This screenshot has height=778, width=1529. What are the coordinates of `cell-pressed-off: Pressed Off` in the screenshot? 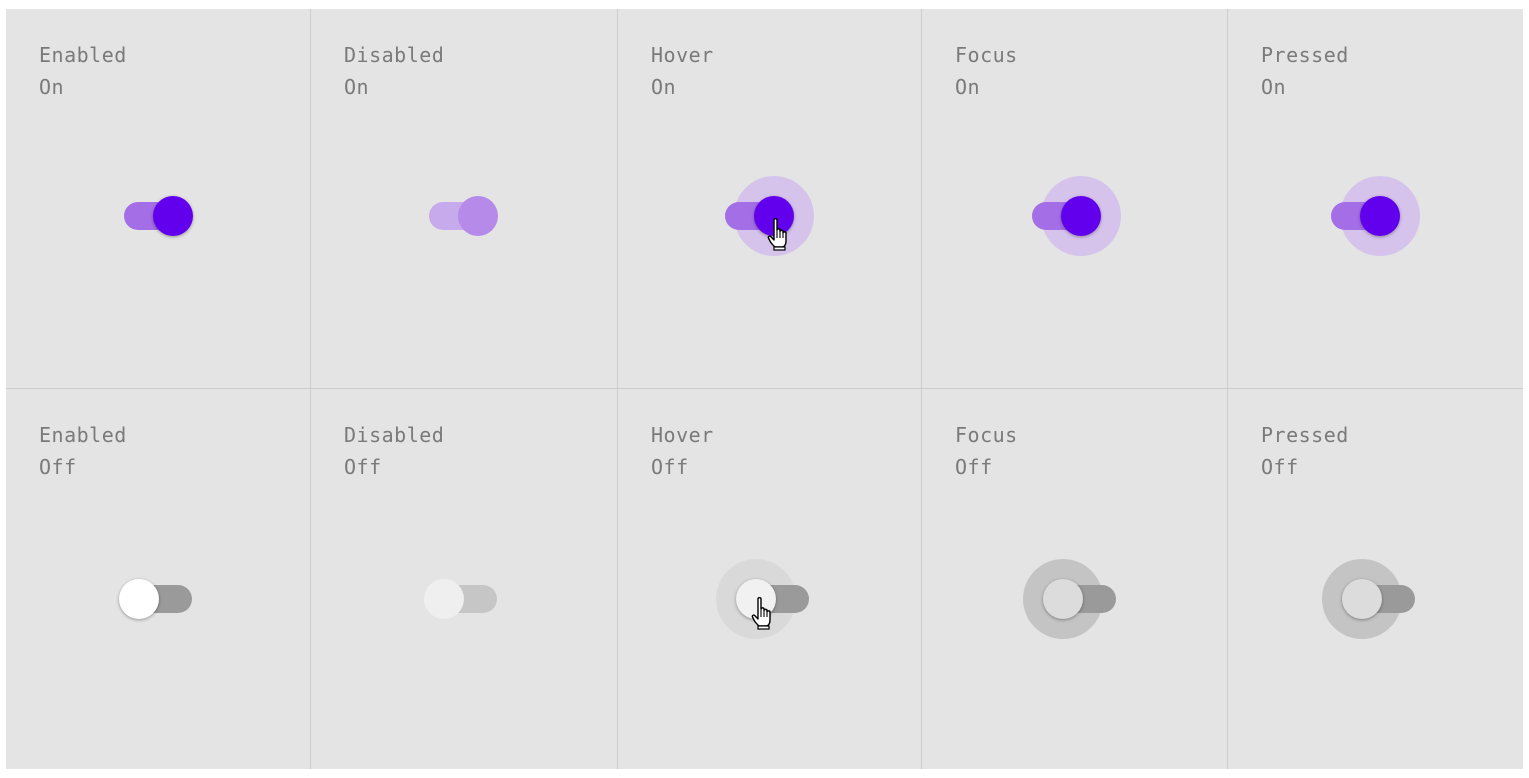 It's located at (1375, 579).